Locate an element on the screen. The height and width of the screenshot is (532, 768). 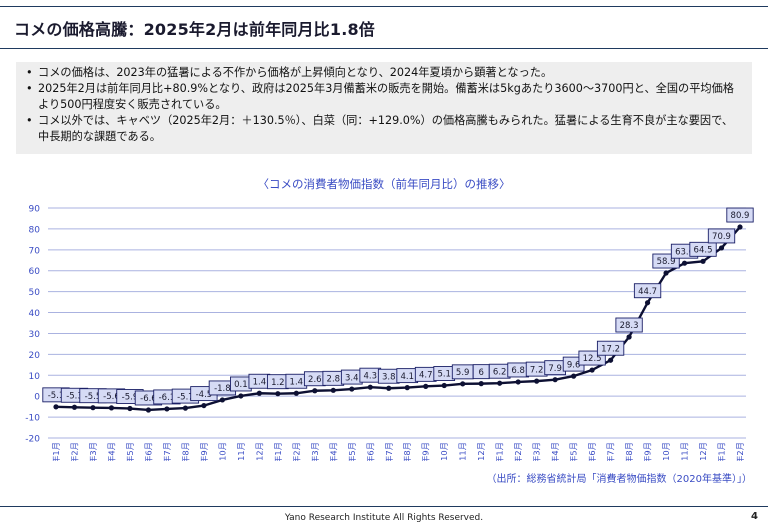
data-label: 64.5 is located at coordinates (703, 251).